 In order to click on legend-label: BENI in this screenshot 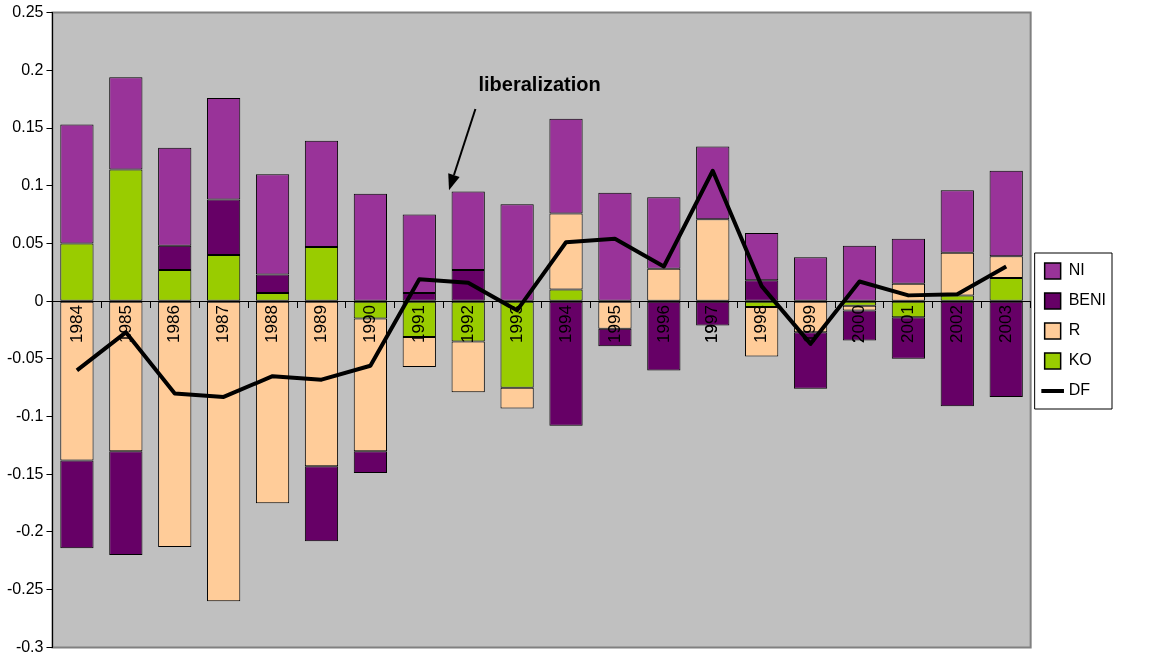, I will do `click(1087, 300)`.